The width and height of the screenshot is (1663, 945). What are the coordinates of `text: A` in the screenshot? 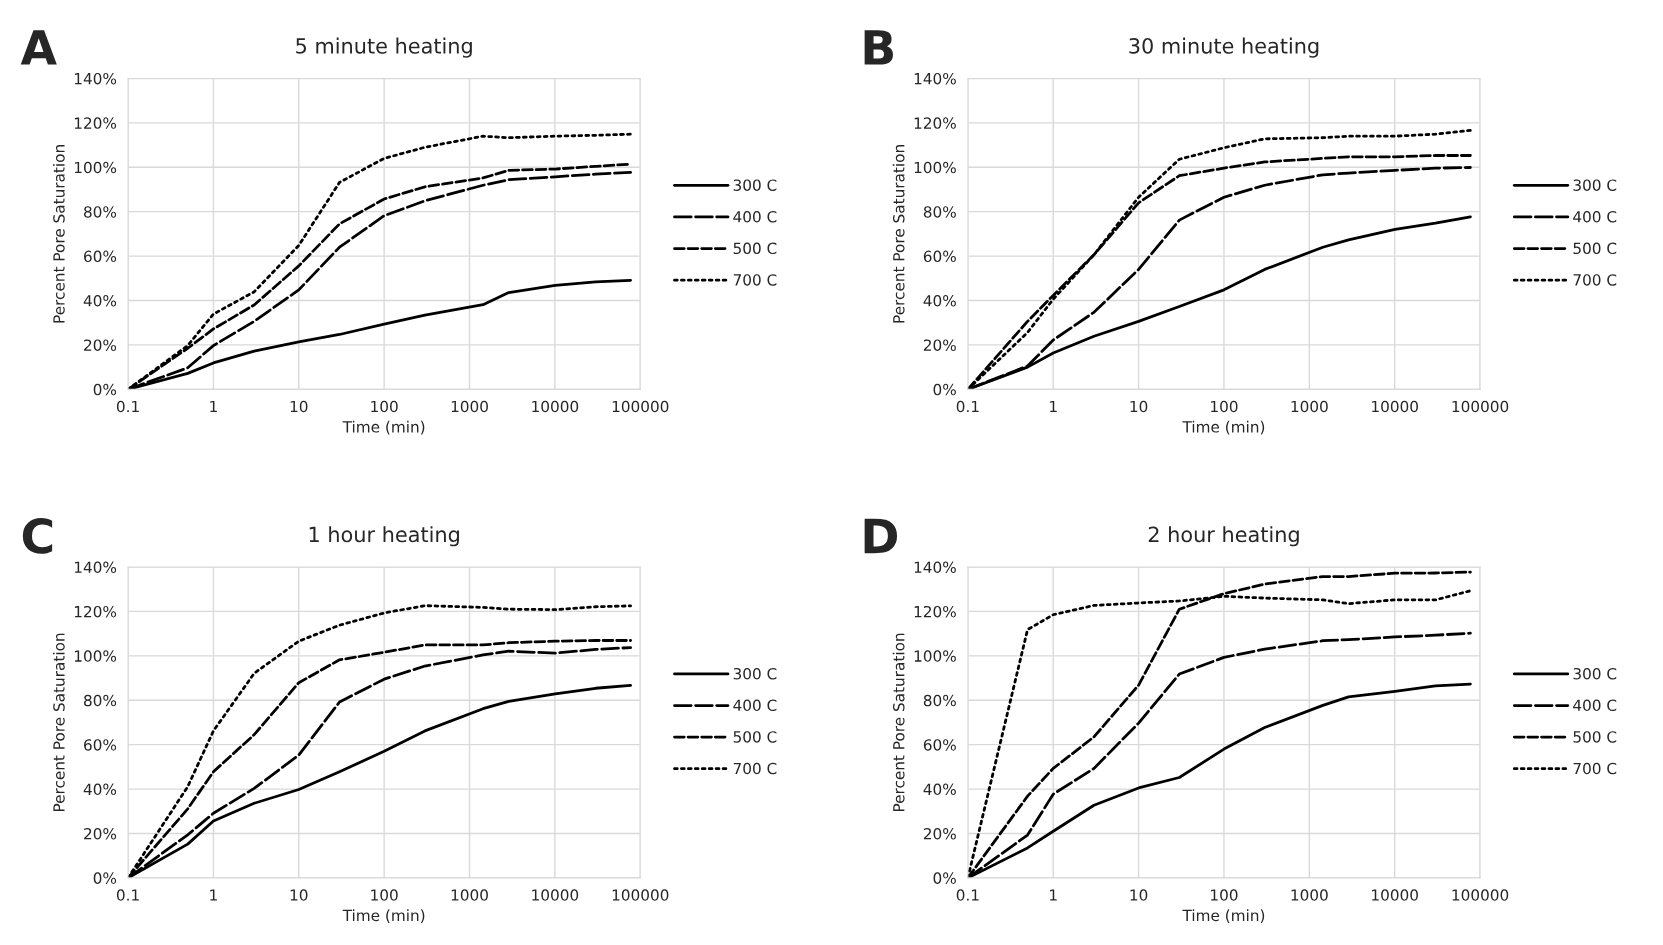 It's located at (38, 47).